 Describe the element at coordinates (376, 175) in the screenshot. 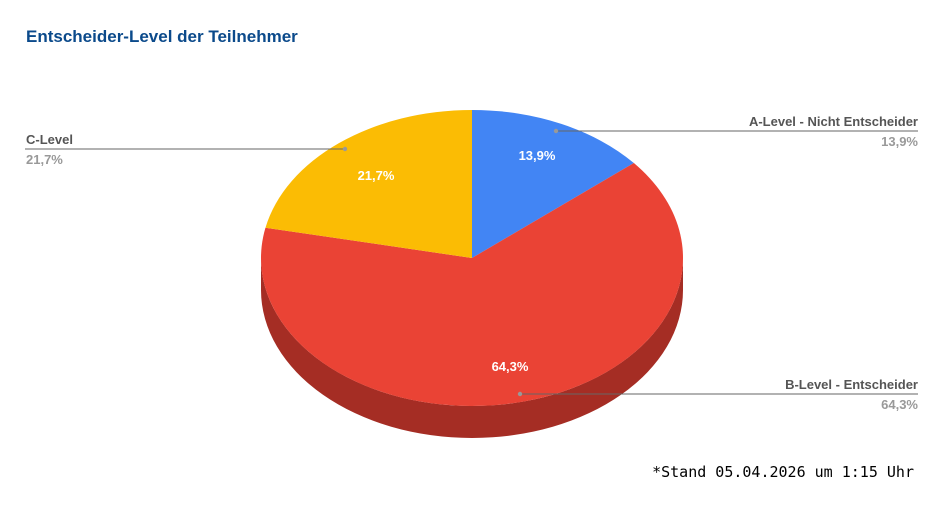

I see `slice-value-label: 21,7%` at that location.